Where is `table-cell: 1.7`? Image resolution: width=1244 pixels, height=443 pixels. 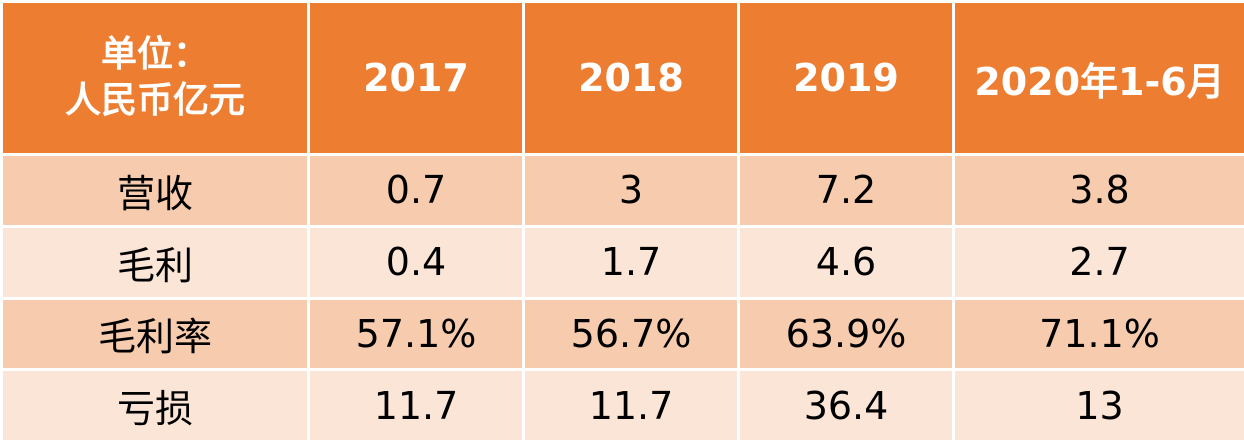
table-cell: 1.7 is located at coordinates (631, 262).